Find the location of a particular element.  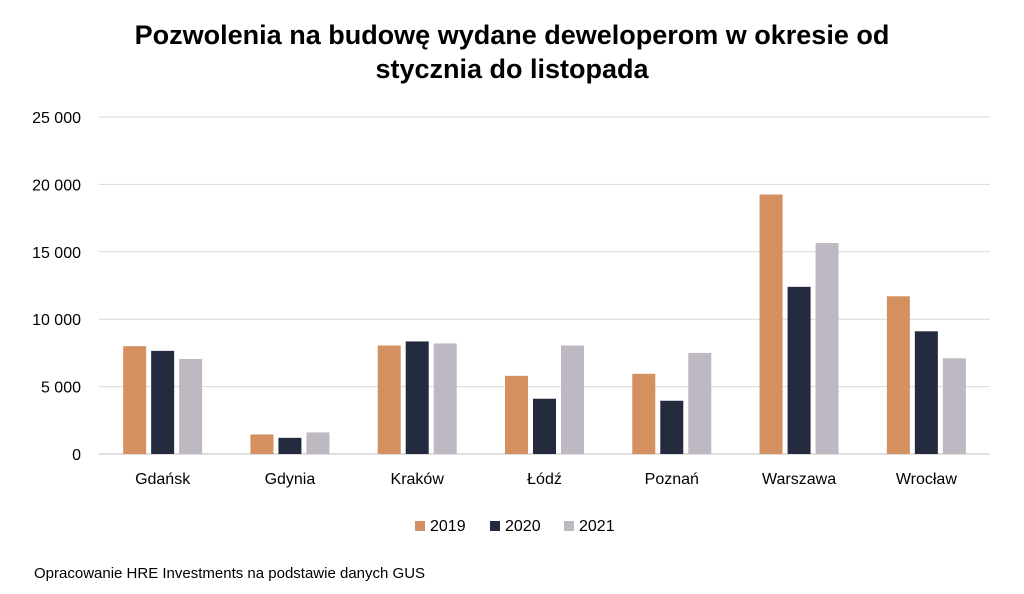

x-category-label: Wrocław is located at coordinates (926, 479).